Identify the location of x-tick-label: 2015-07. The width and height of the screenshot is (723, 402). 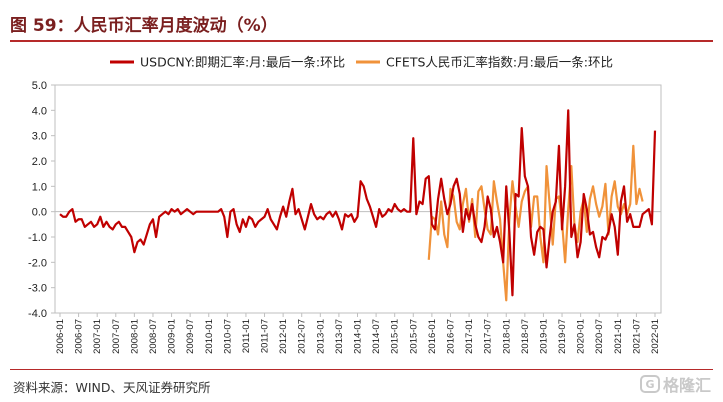
(413, 336).